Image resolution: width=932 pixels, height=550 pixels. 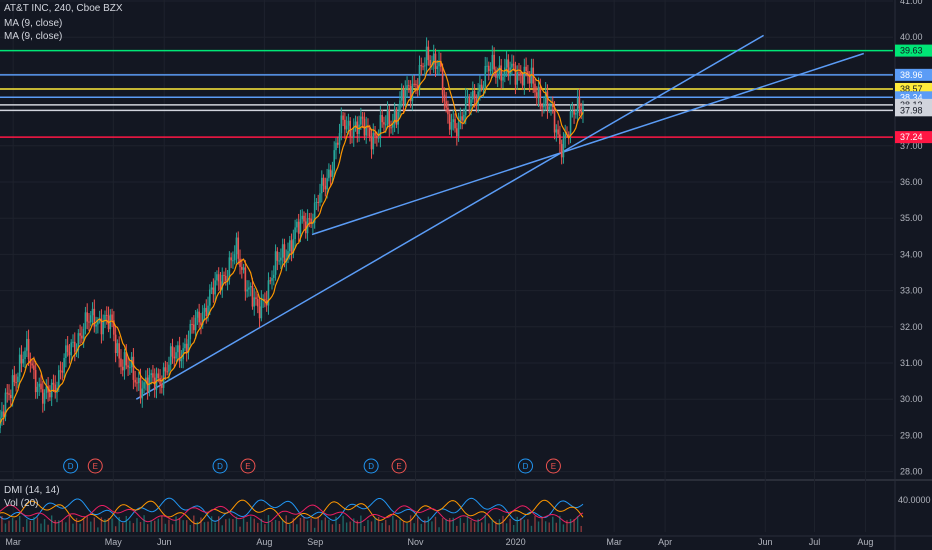 I want to click on event-marker-letter: E, so click(x=247, y=466).